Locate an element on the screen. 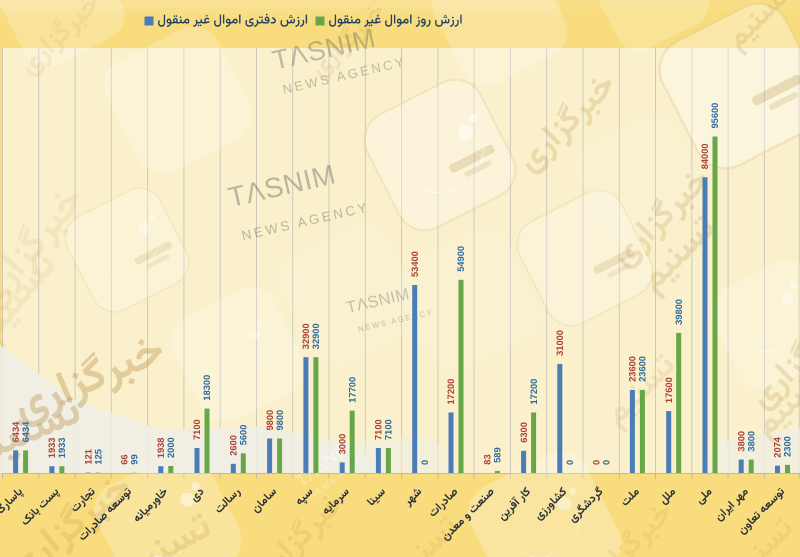 This screenshot has width=800, height=557. svg-text: 99 is located at coordinates (135, 459).